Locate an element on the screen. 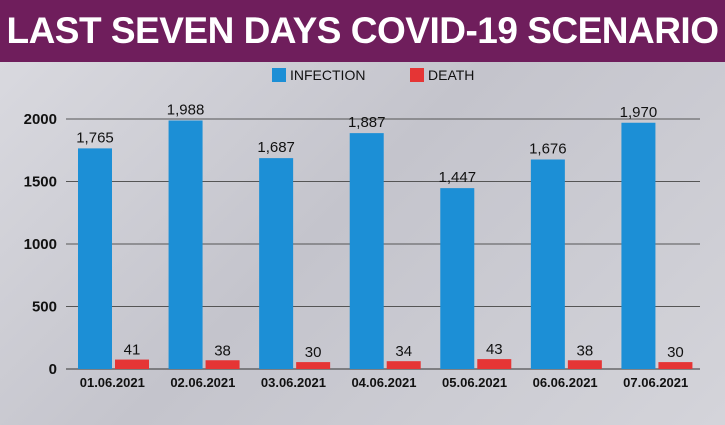 Image resolution: width=725 pixels, height=425 pixels. infection-data-label: 1,887 is located at coordinates (367, 122).